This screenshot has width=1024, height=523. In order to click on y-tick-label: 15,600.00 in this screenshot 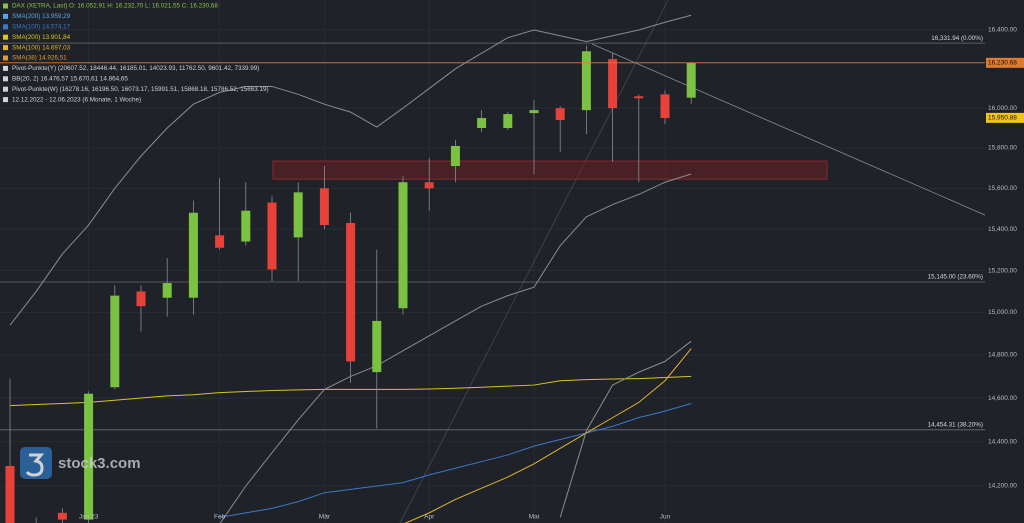, I will do `click(1002, 188)`.